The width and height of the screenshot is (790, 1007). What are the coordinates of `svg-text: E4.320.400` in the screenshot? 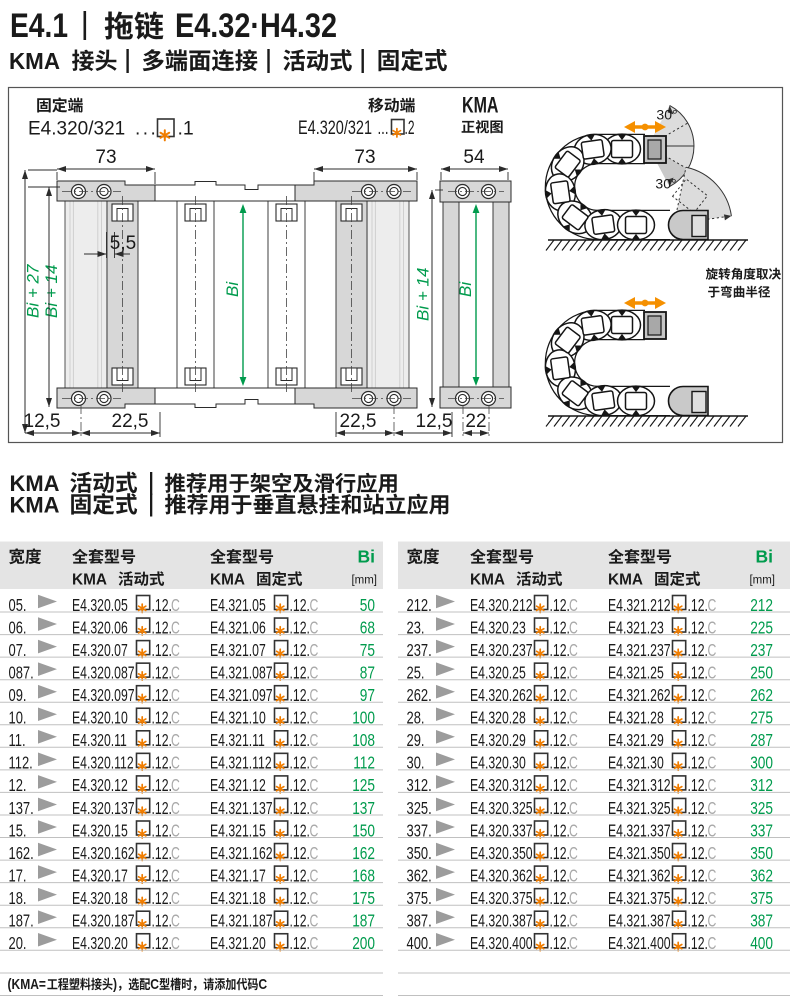 It's located at (501, 944).